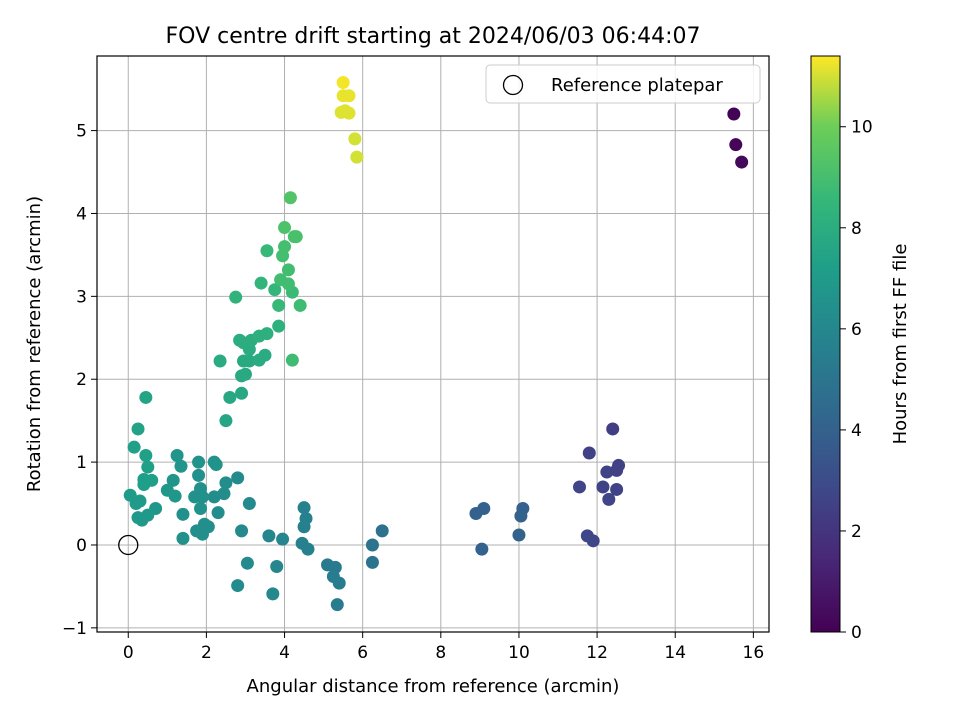 This screenshot has height=720, width=960. Describe the element at coordinates (206, 653) in the screenshot. I see `x-tick-label: 2` at that location.